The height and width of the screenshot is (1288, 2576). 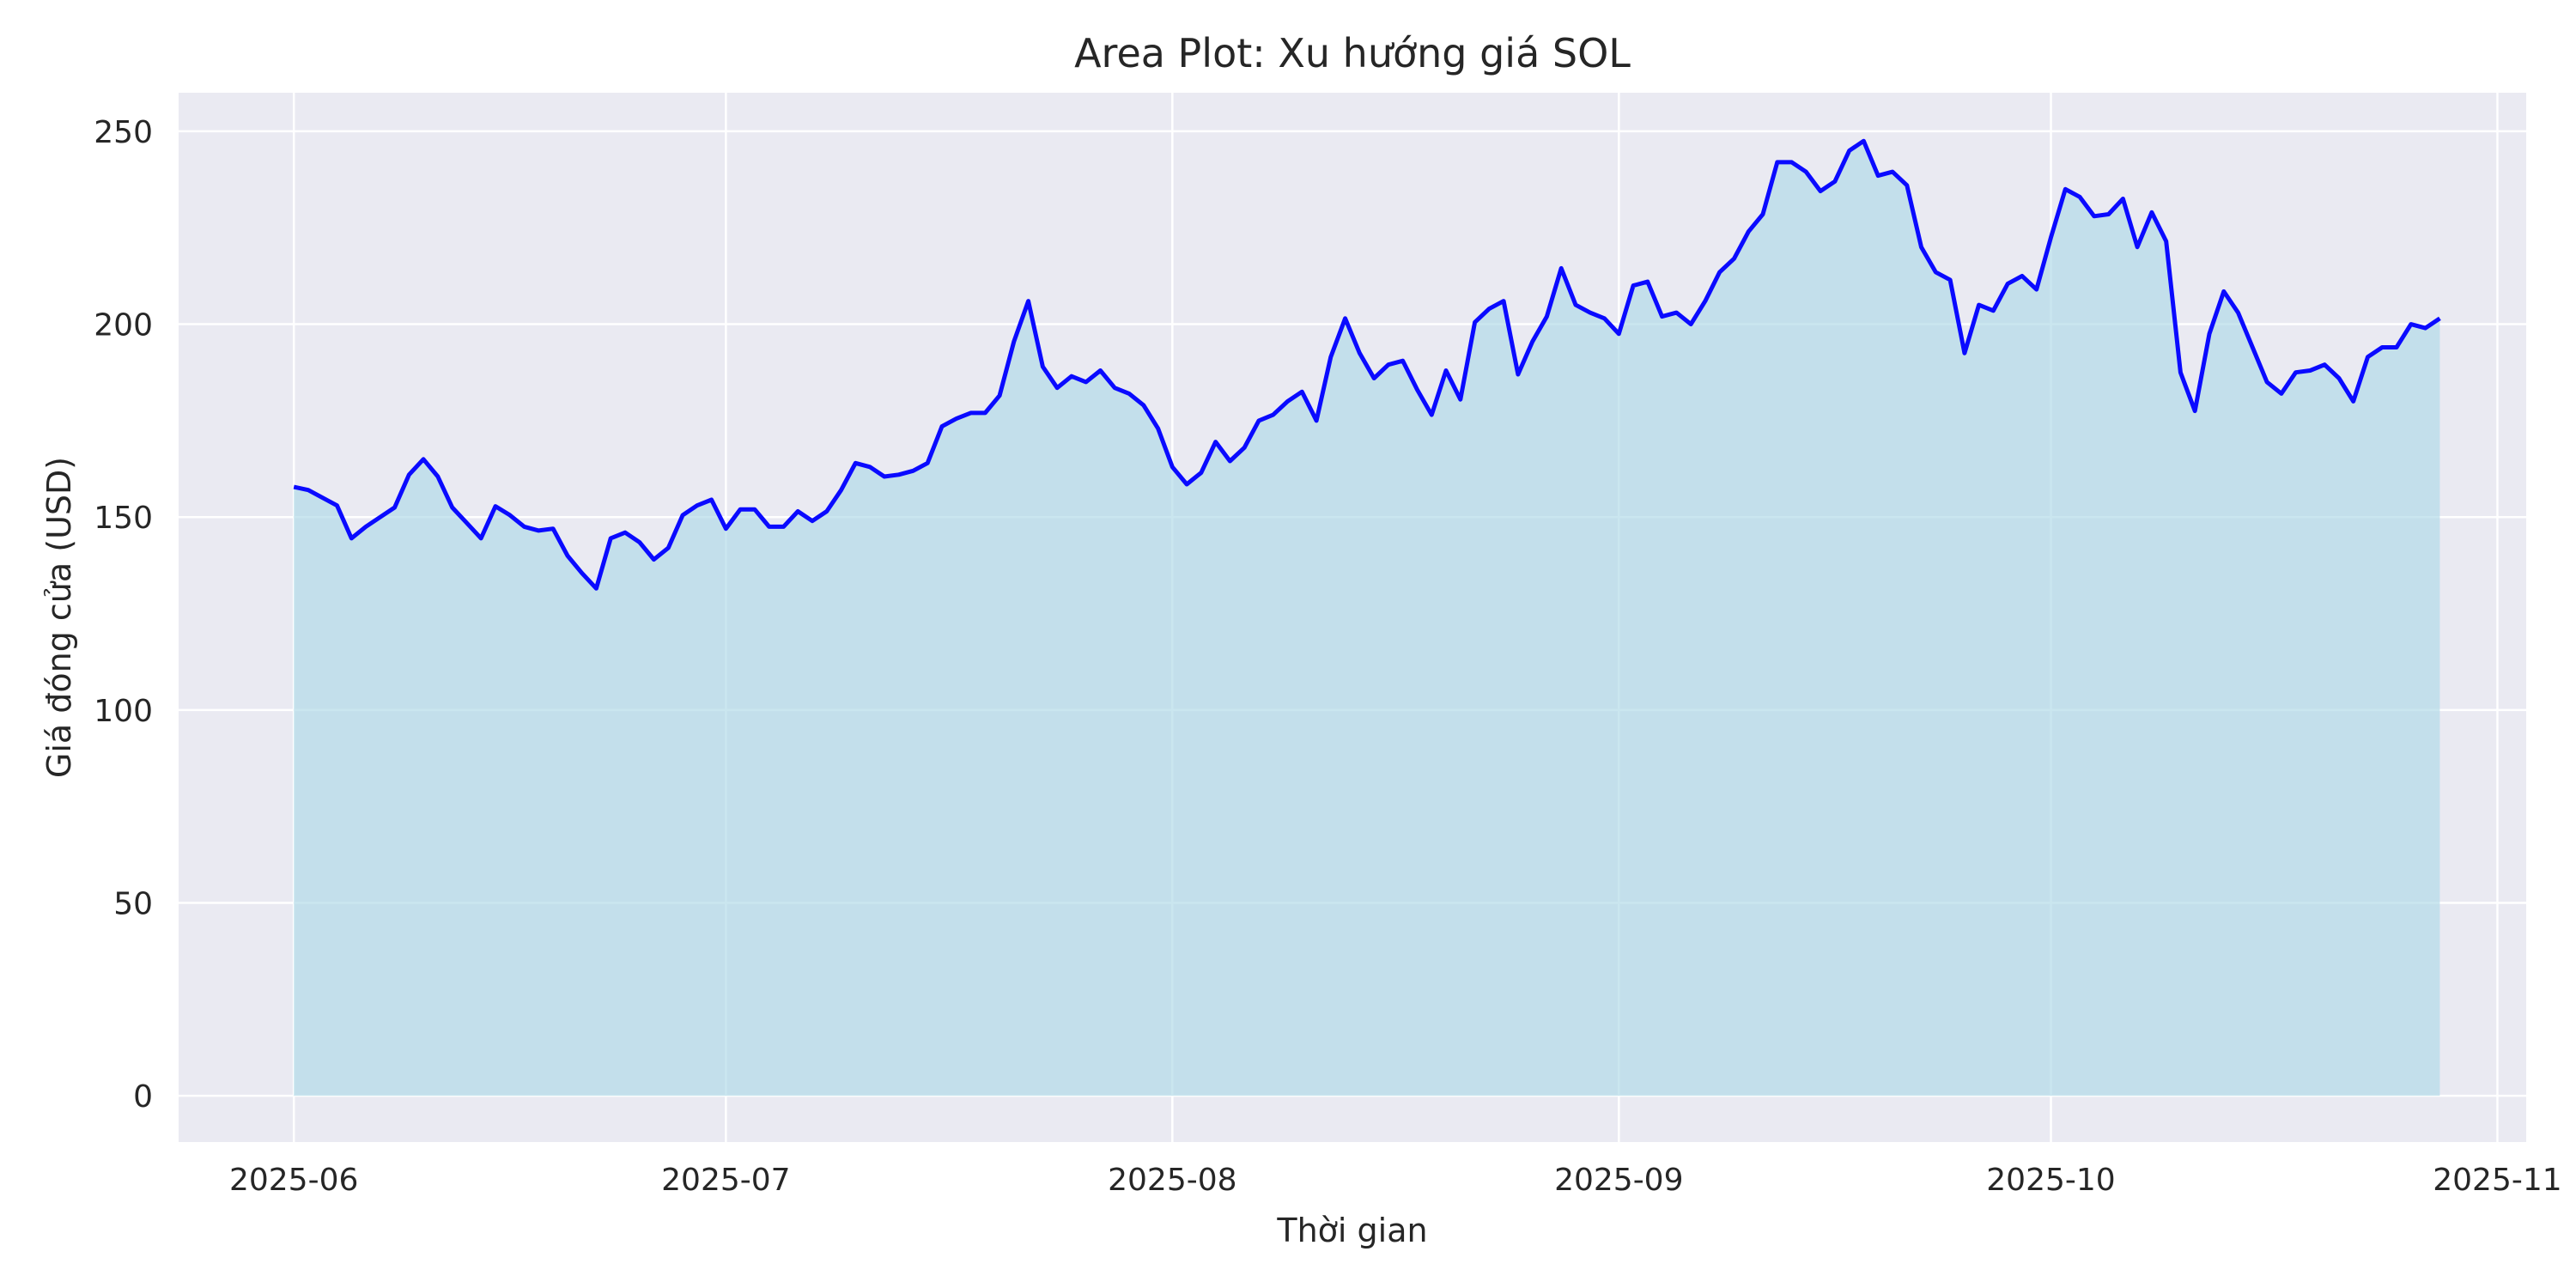 I want to click on x-tick-label: 2025-09, so click(x=1619, y=1180).